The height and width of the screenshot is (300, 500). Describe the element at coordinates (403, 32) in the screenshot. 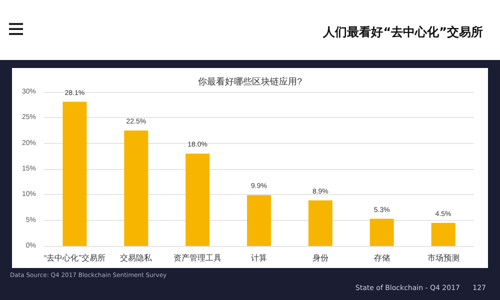

I see `chart-title: 人们最看好“去中心化”交易所` at that location.